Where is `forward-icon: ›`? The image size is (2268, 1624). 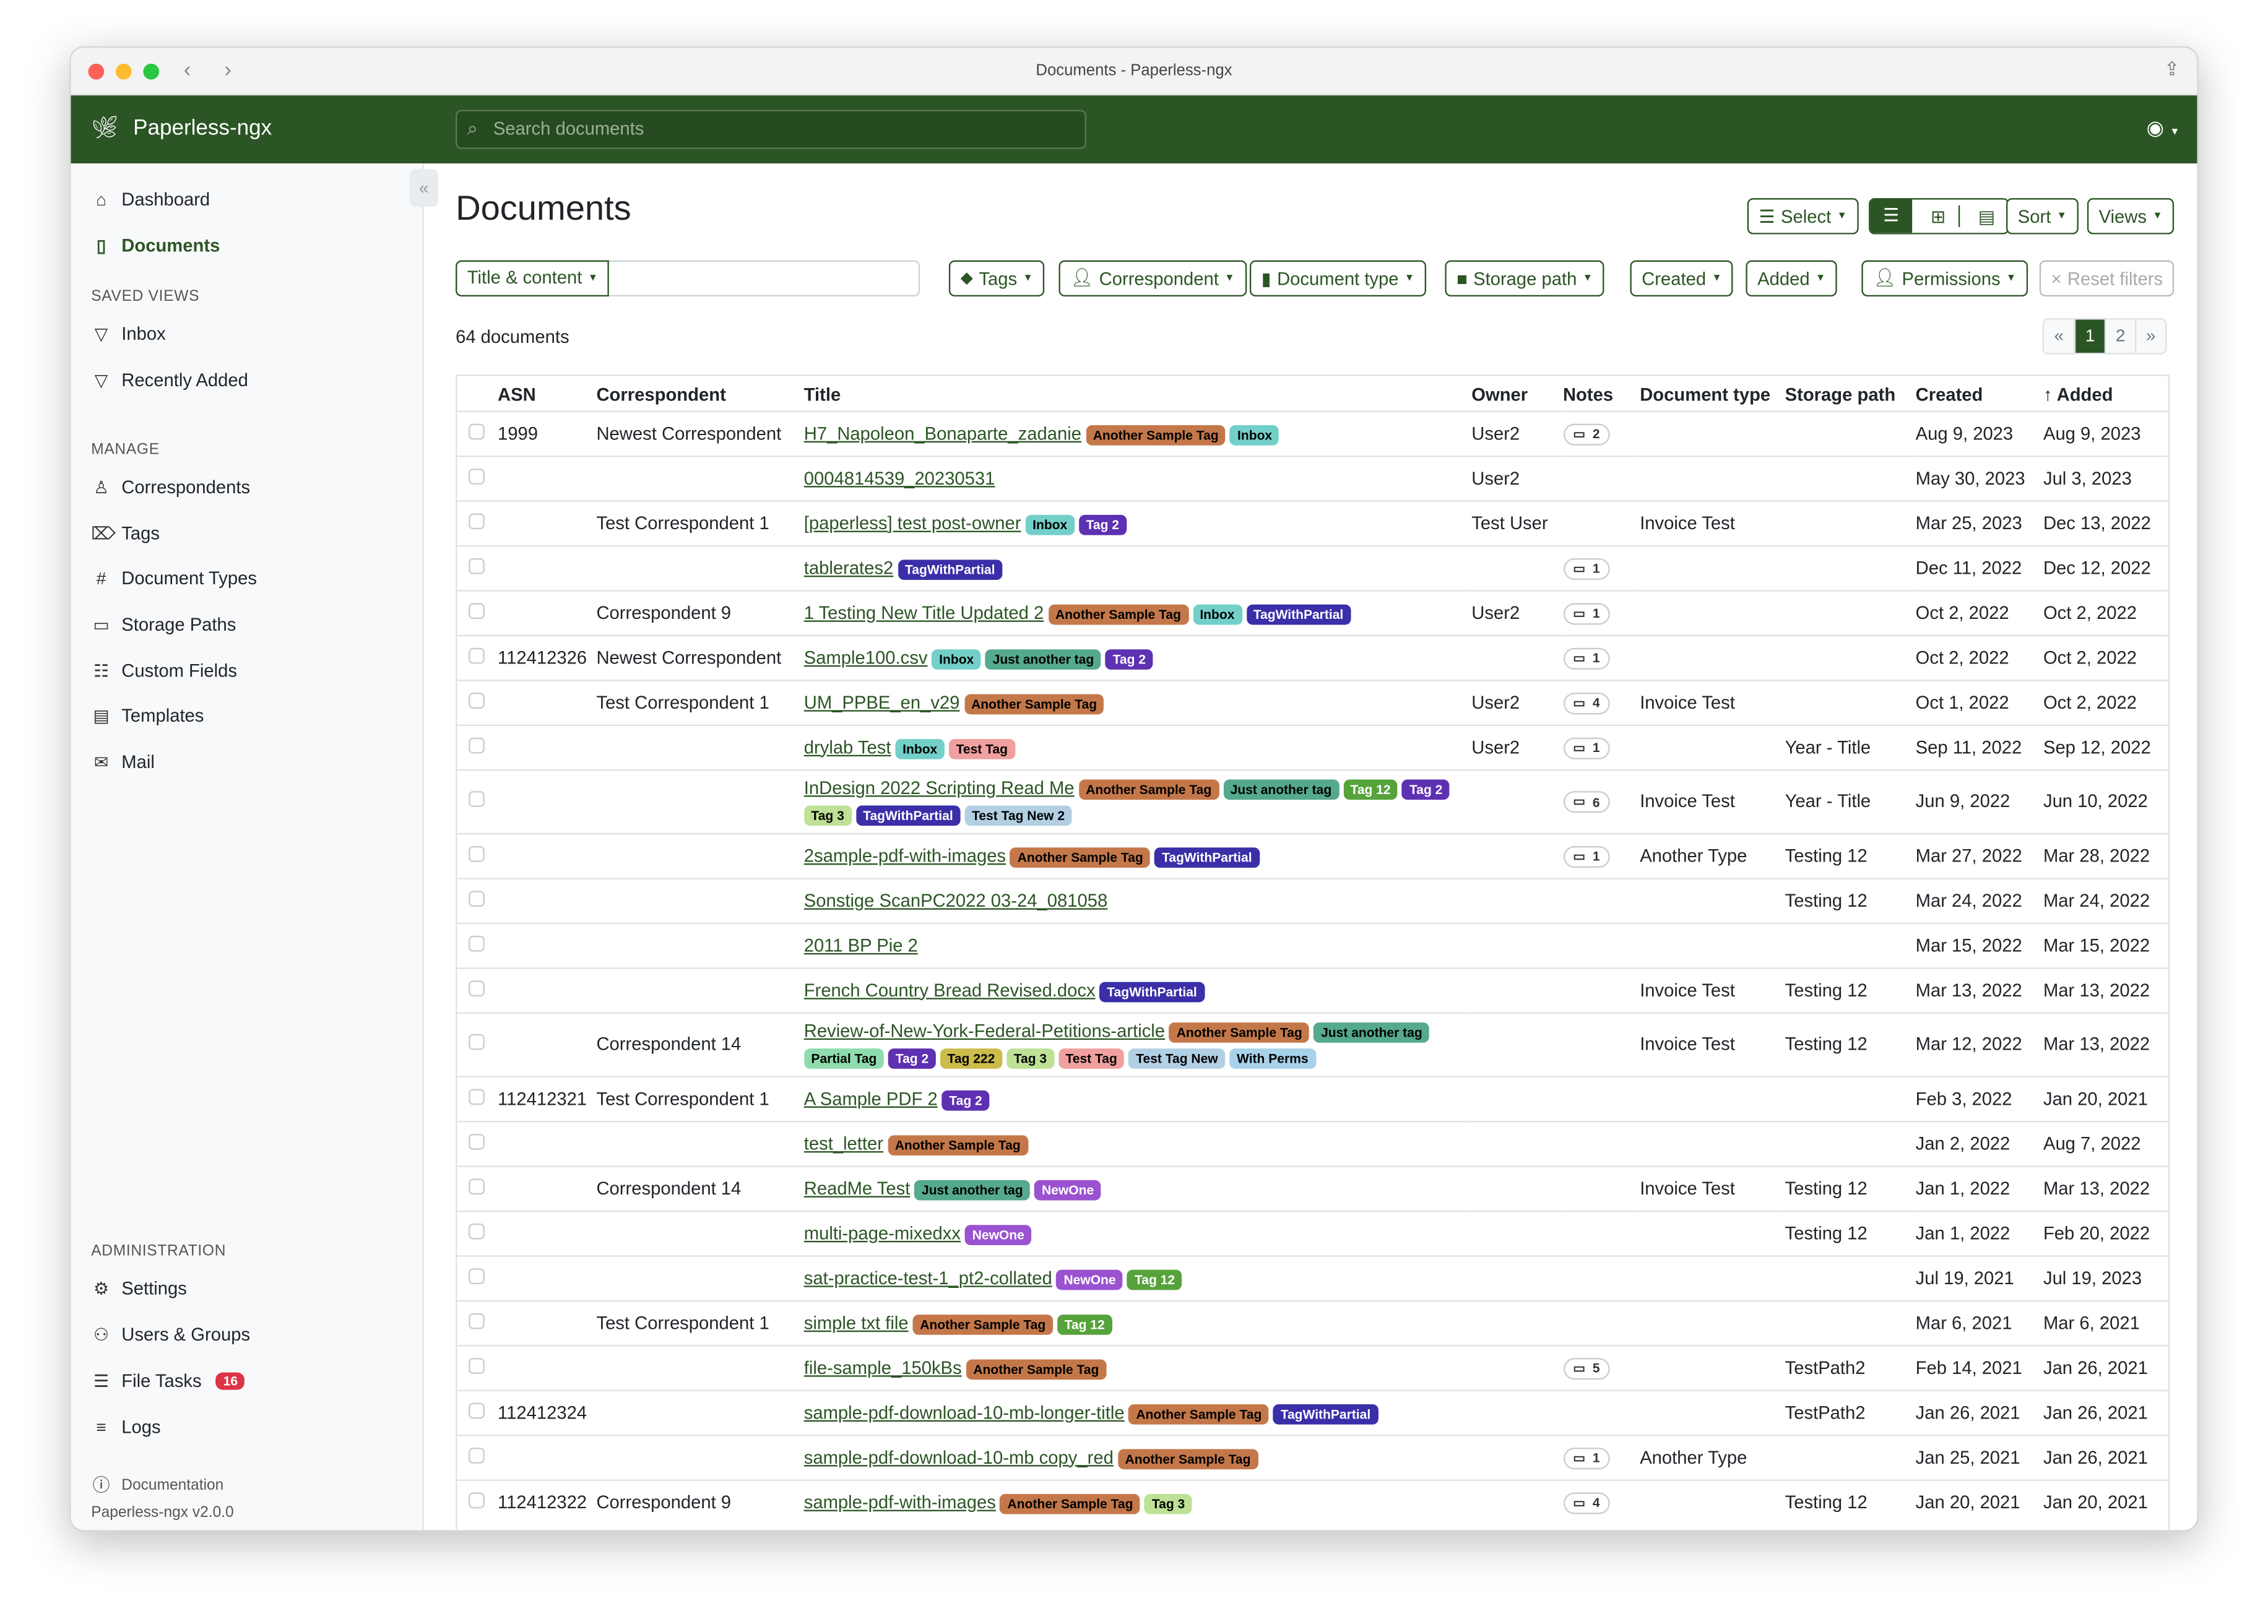
forward-icon: › is located at coordinates (228, 70).